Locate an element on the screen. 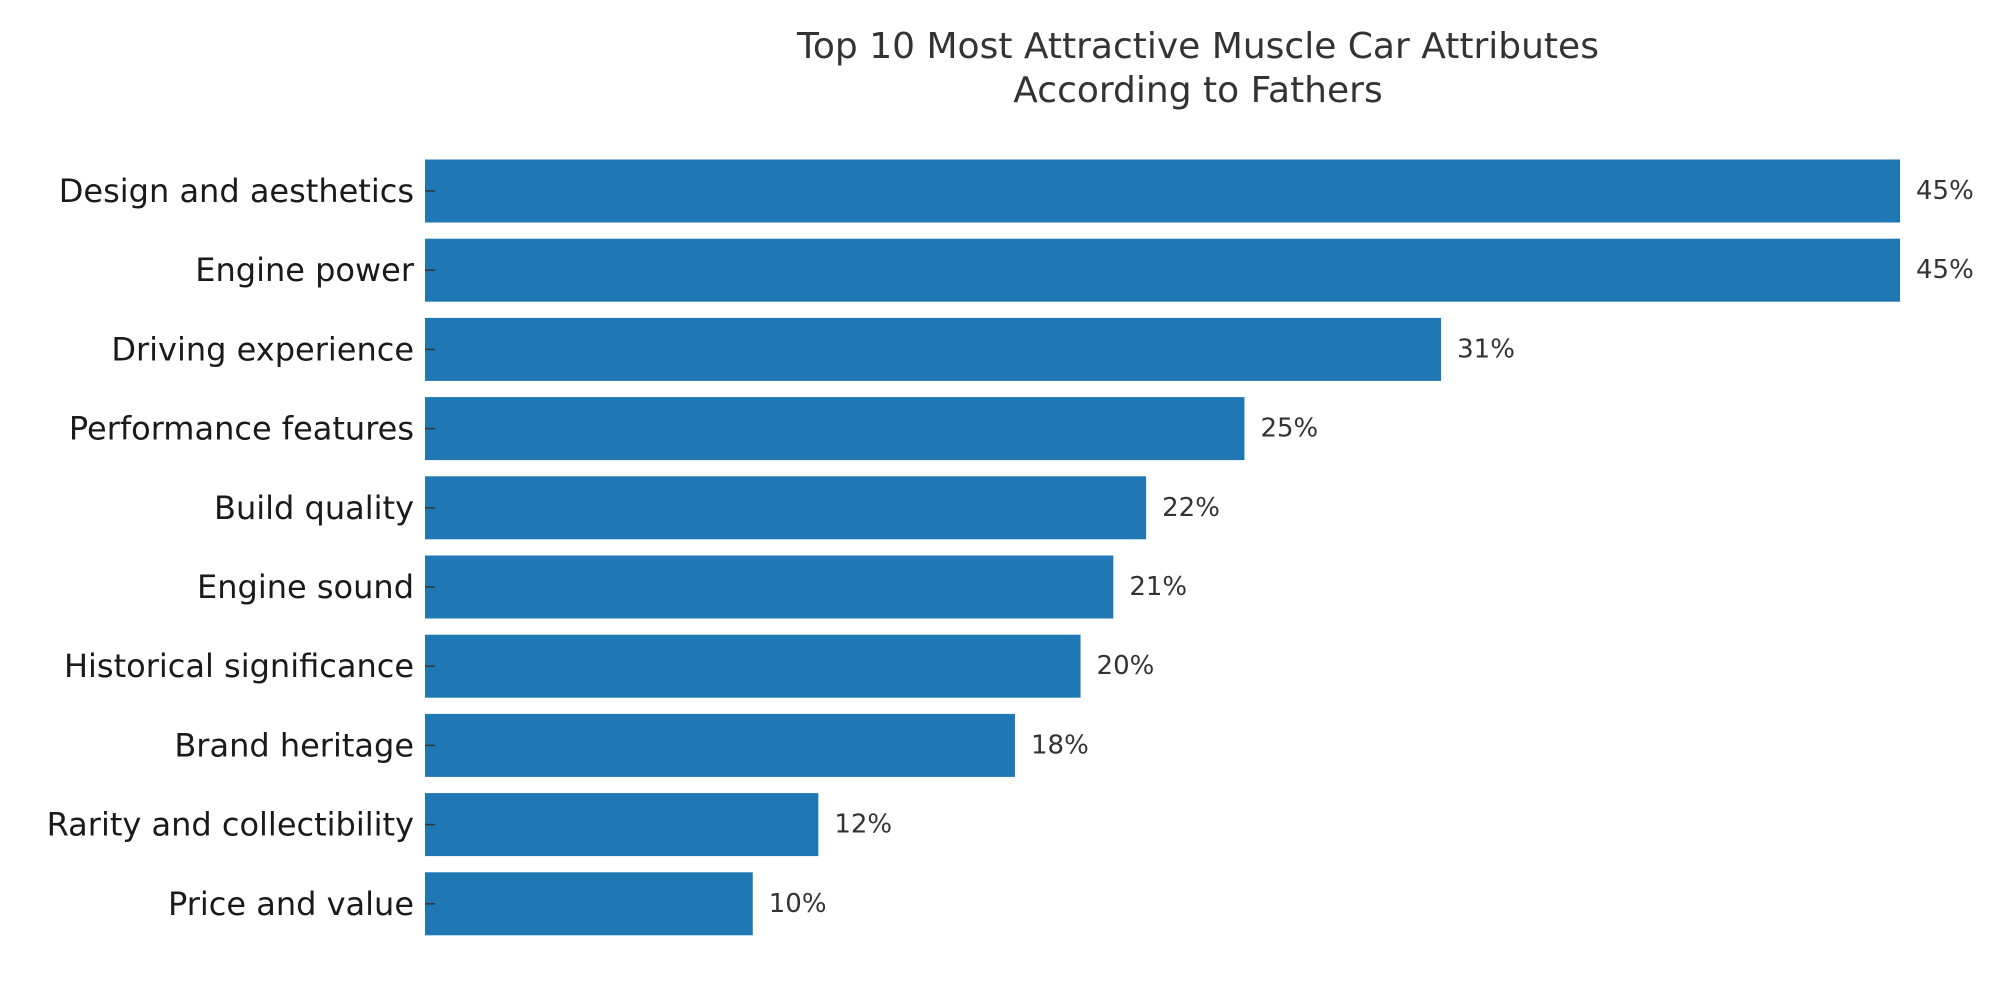  value-label: 18% is located at coordinates (1060, 745).